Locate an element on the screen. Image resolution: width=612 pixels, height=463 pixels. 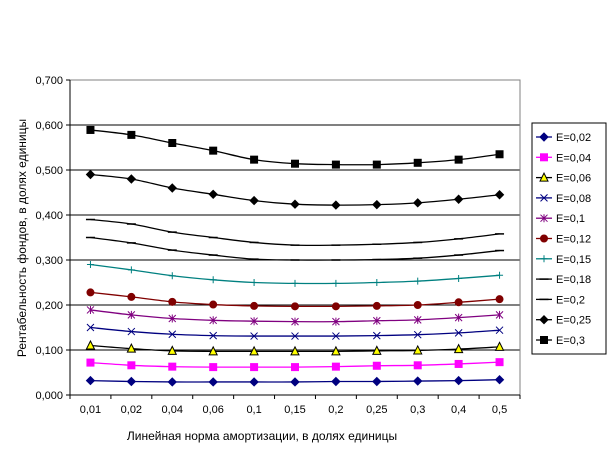
legend-label: E=0,04 is located at coordinates (573, 158).